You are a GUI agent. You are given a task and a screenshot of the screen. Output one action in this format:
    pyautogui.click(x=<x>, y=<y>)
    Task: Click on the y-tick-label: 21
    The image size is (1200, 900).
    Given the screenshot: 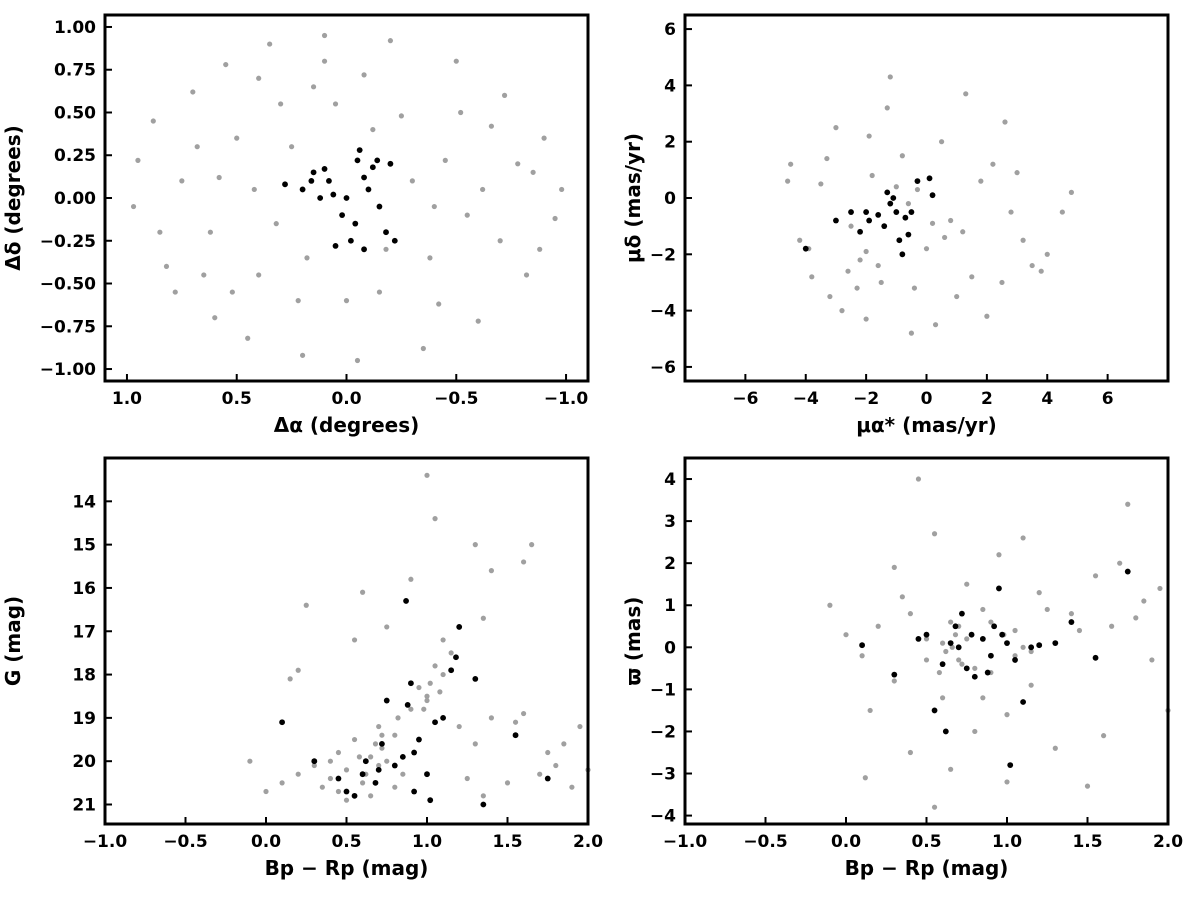 What is the action you would take?
    pyautogui.click(x=84, y=806)
    